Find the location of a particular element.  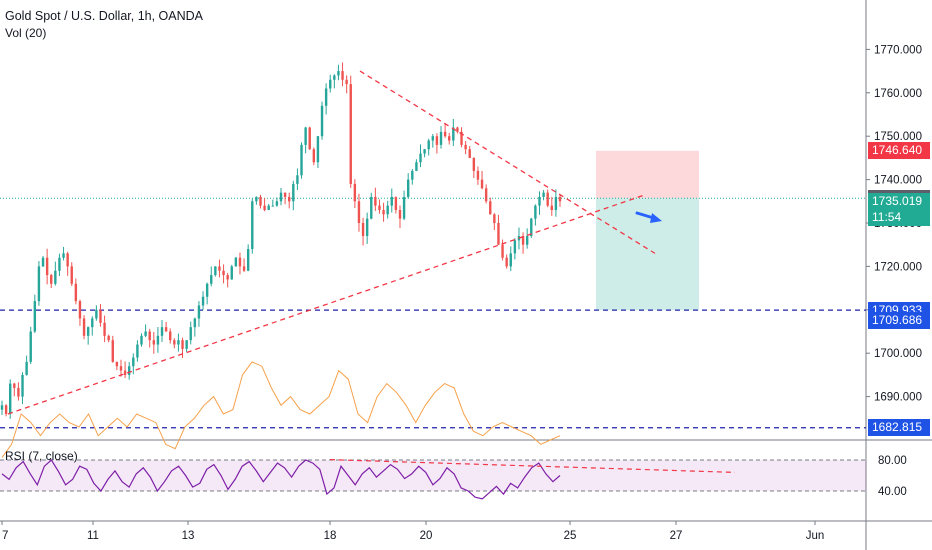

price-badge: 1735.019 is located at coordinates (899, 201).